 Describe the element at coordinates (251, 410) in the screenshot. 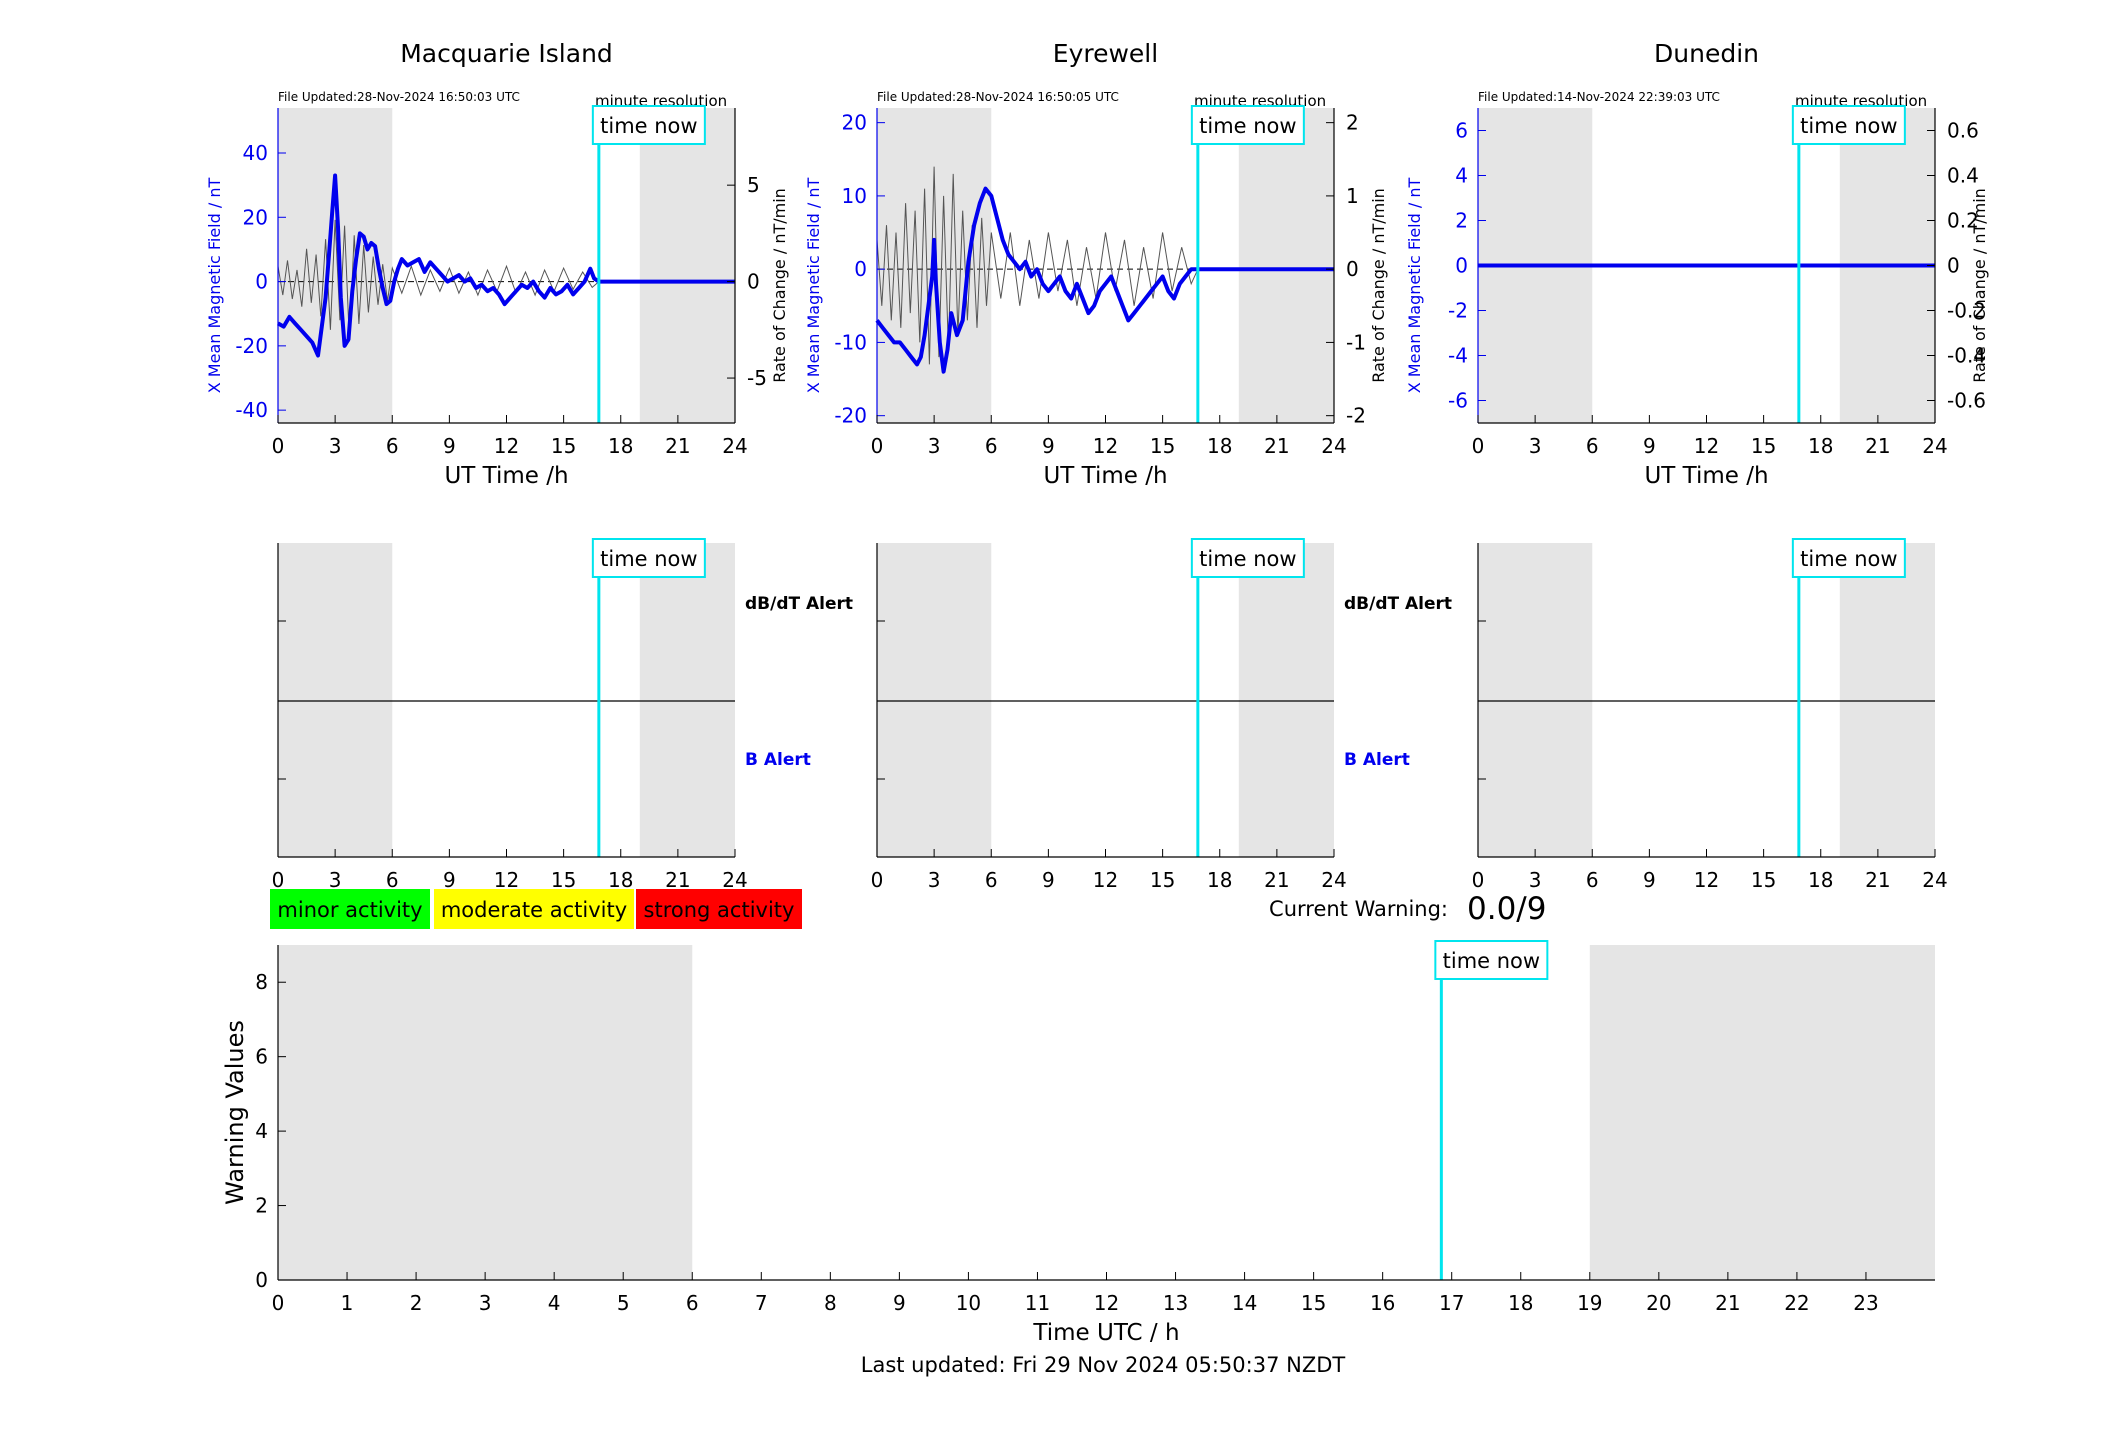

I see `station-0-left-tick-label: -40` at that location.